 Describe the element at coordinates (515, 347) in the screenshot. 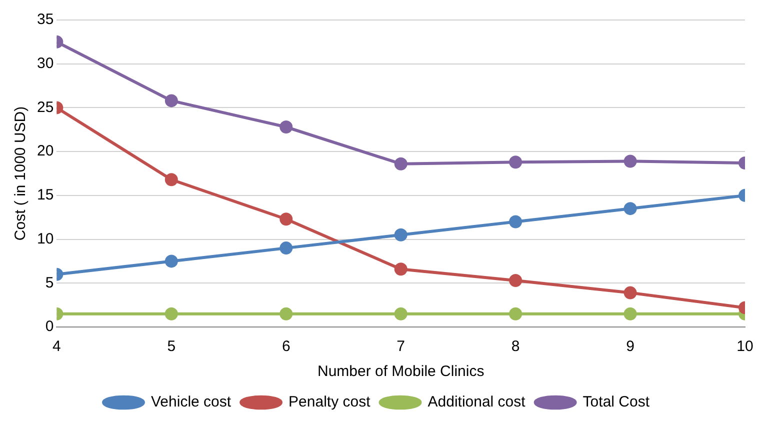

I see `x-tick-label: 8` at that location.